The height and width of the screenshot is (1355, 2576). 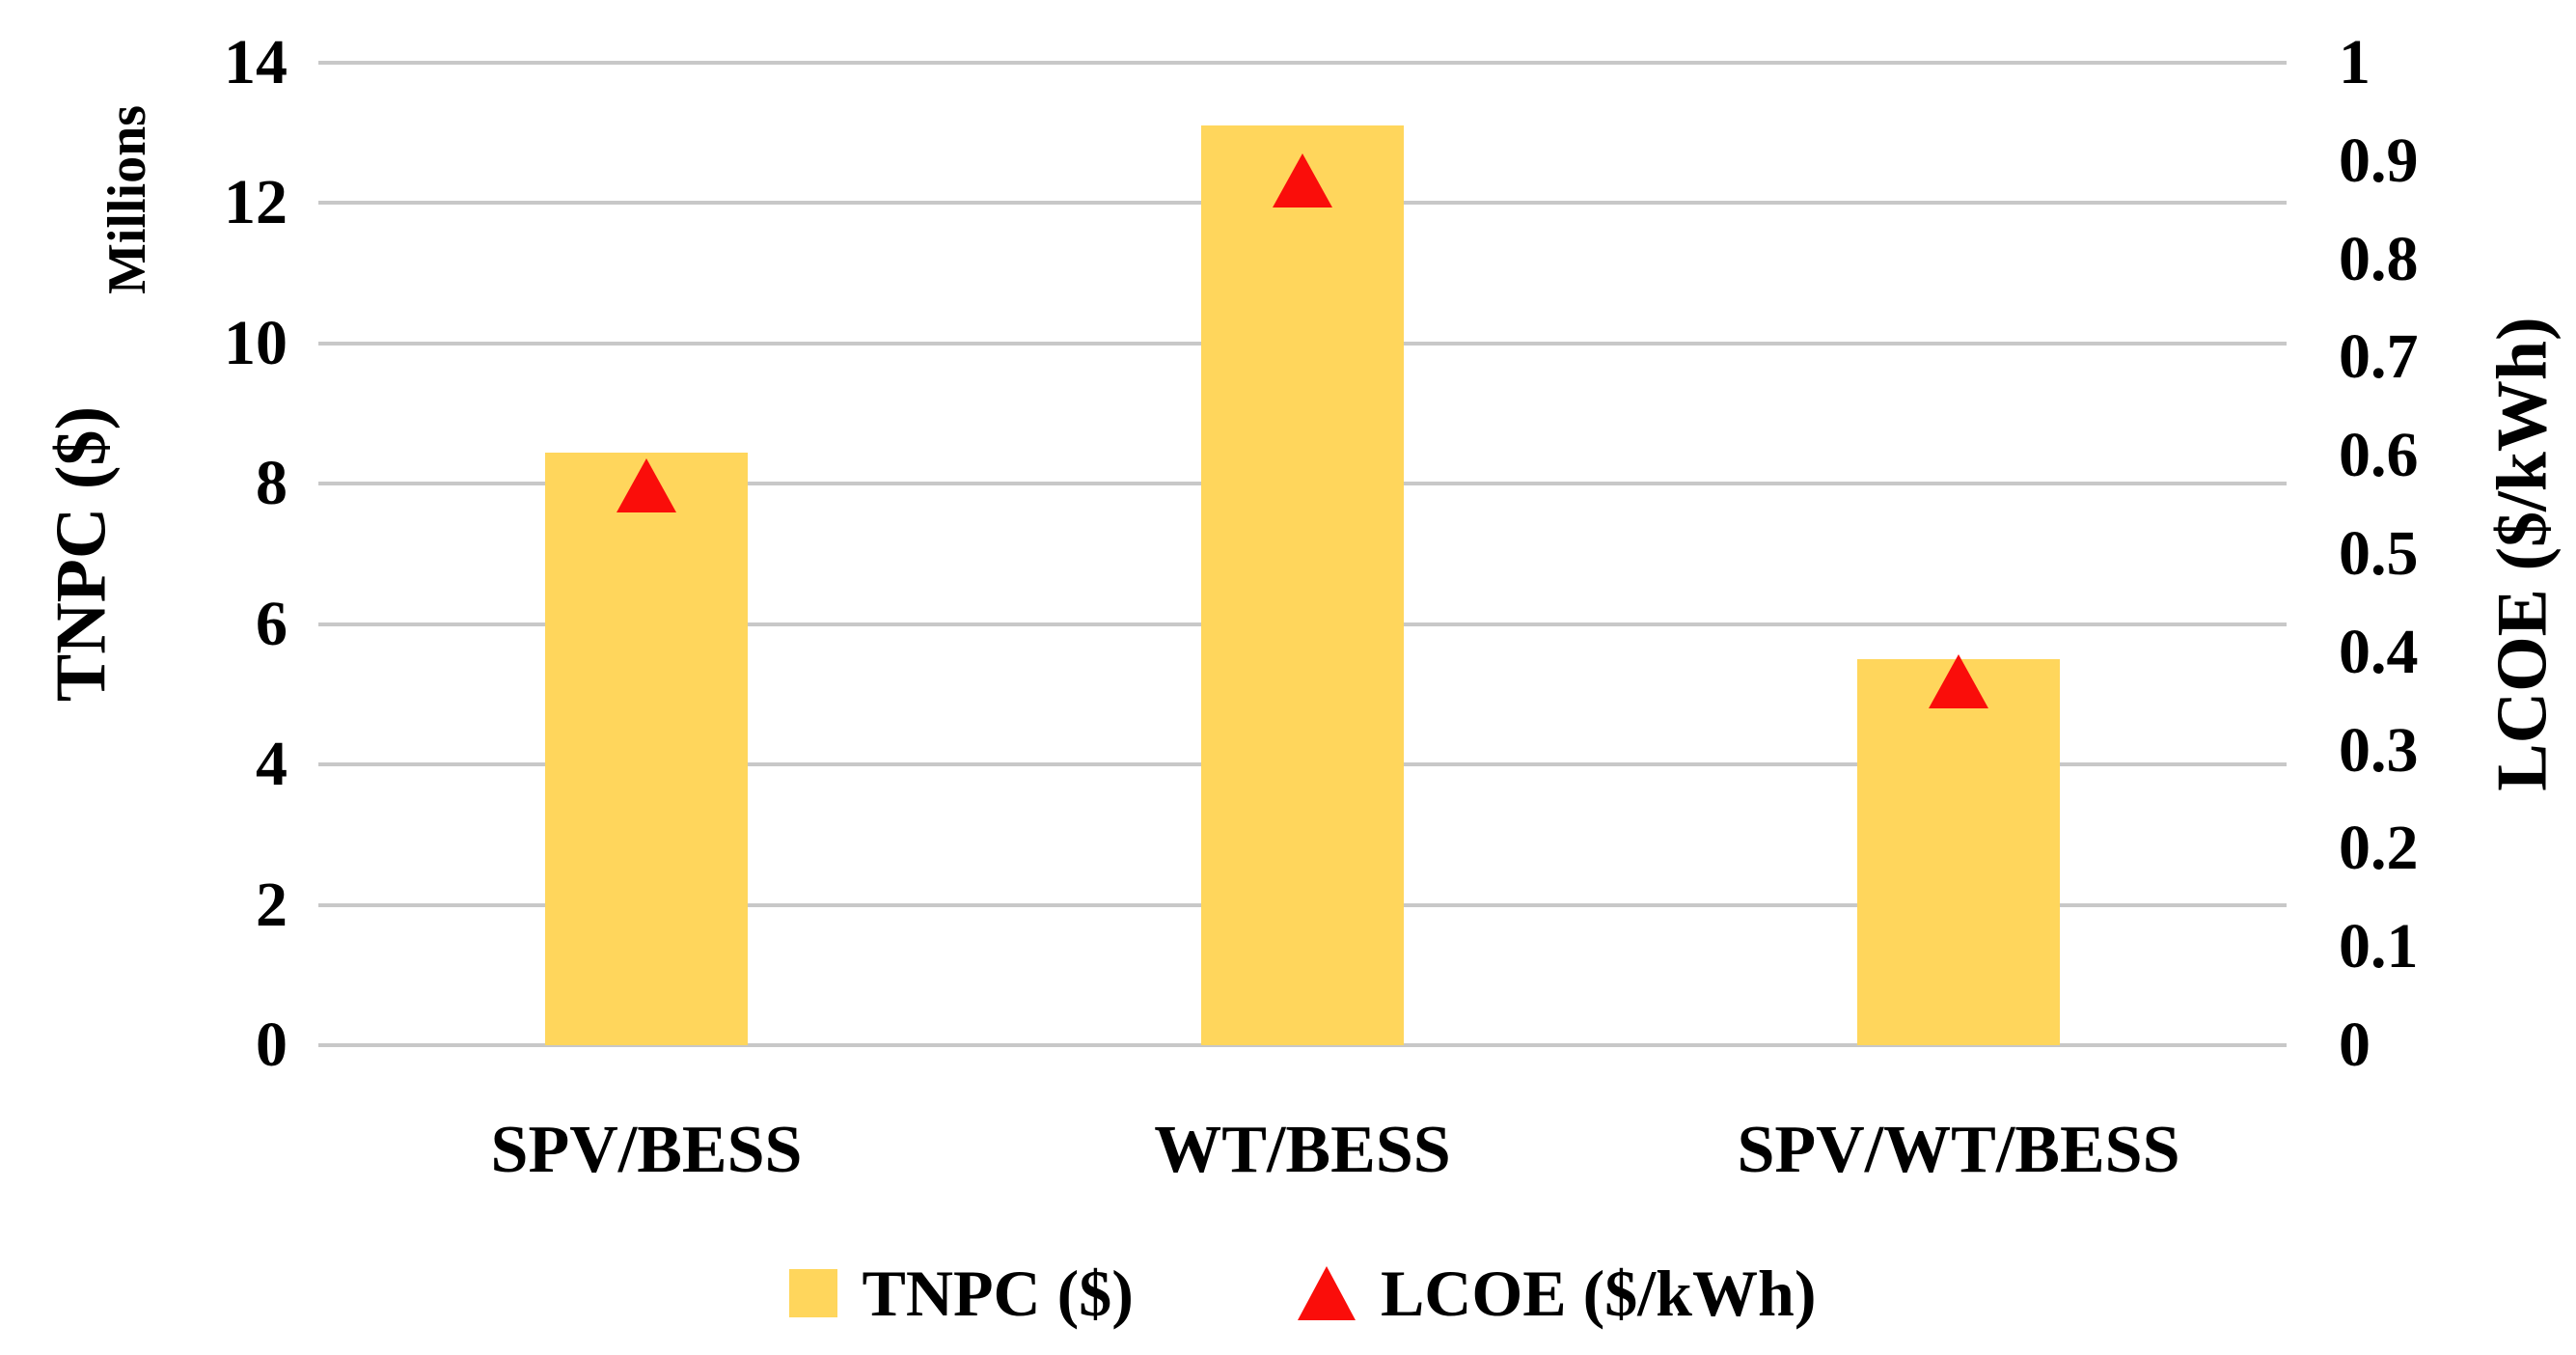 What do you see at coordinates (256, 202) in the screenshot?
I see `left-axis-tick: 12` at bounding box center [256, 202].